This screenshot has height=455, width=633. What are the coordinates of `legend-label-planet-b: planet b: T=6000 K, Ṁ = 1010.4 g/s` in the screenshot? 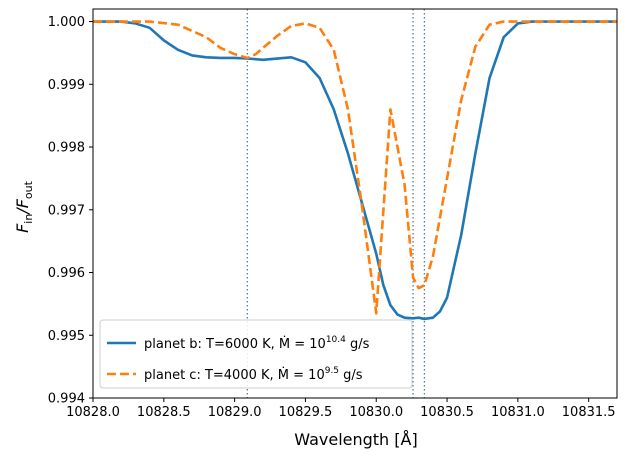 It's located at (257, 343).